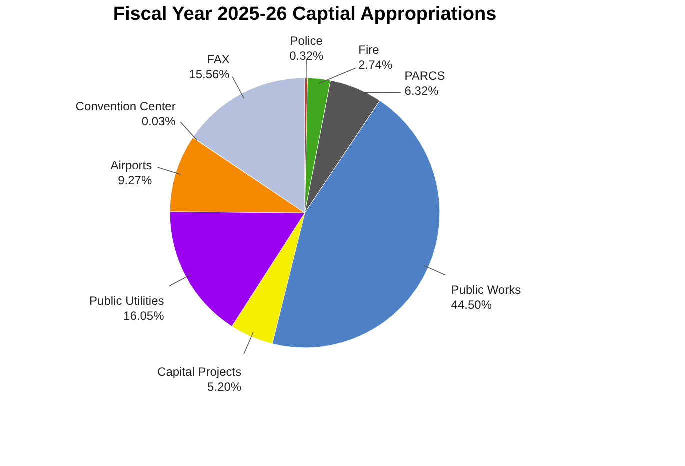 The height and width of the screenshot is (466, 685). Describe the element at coordinates (422, 91) in the screenshot. I see `data-label: 6.32%` at that location.